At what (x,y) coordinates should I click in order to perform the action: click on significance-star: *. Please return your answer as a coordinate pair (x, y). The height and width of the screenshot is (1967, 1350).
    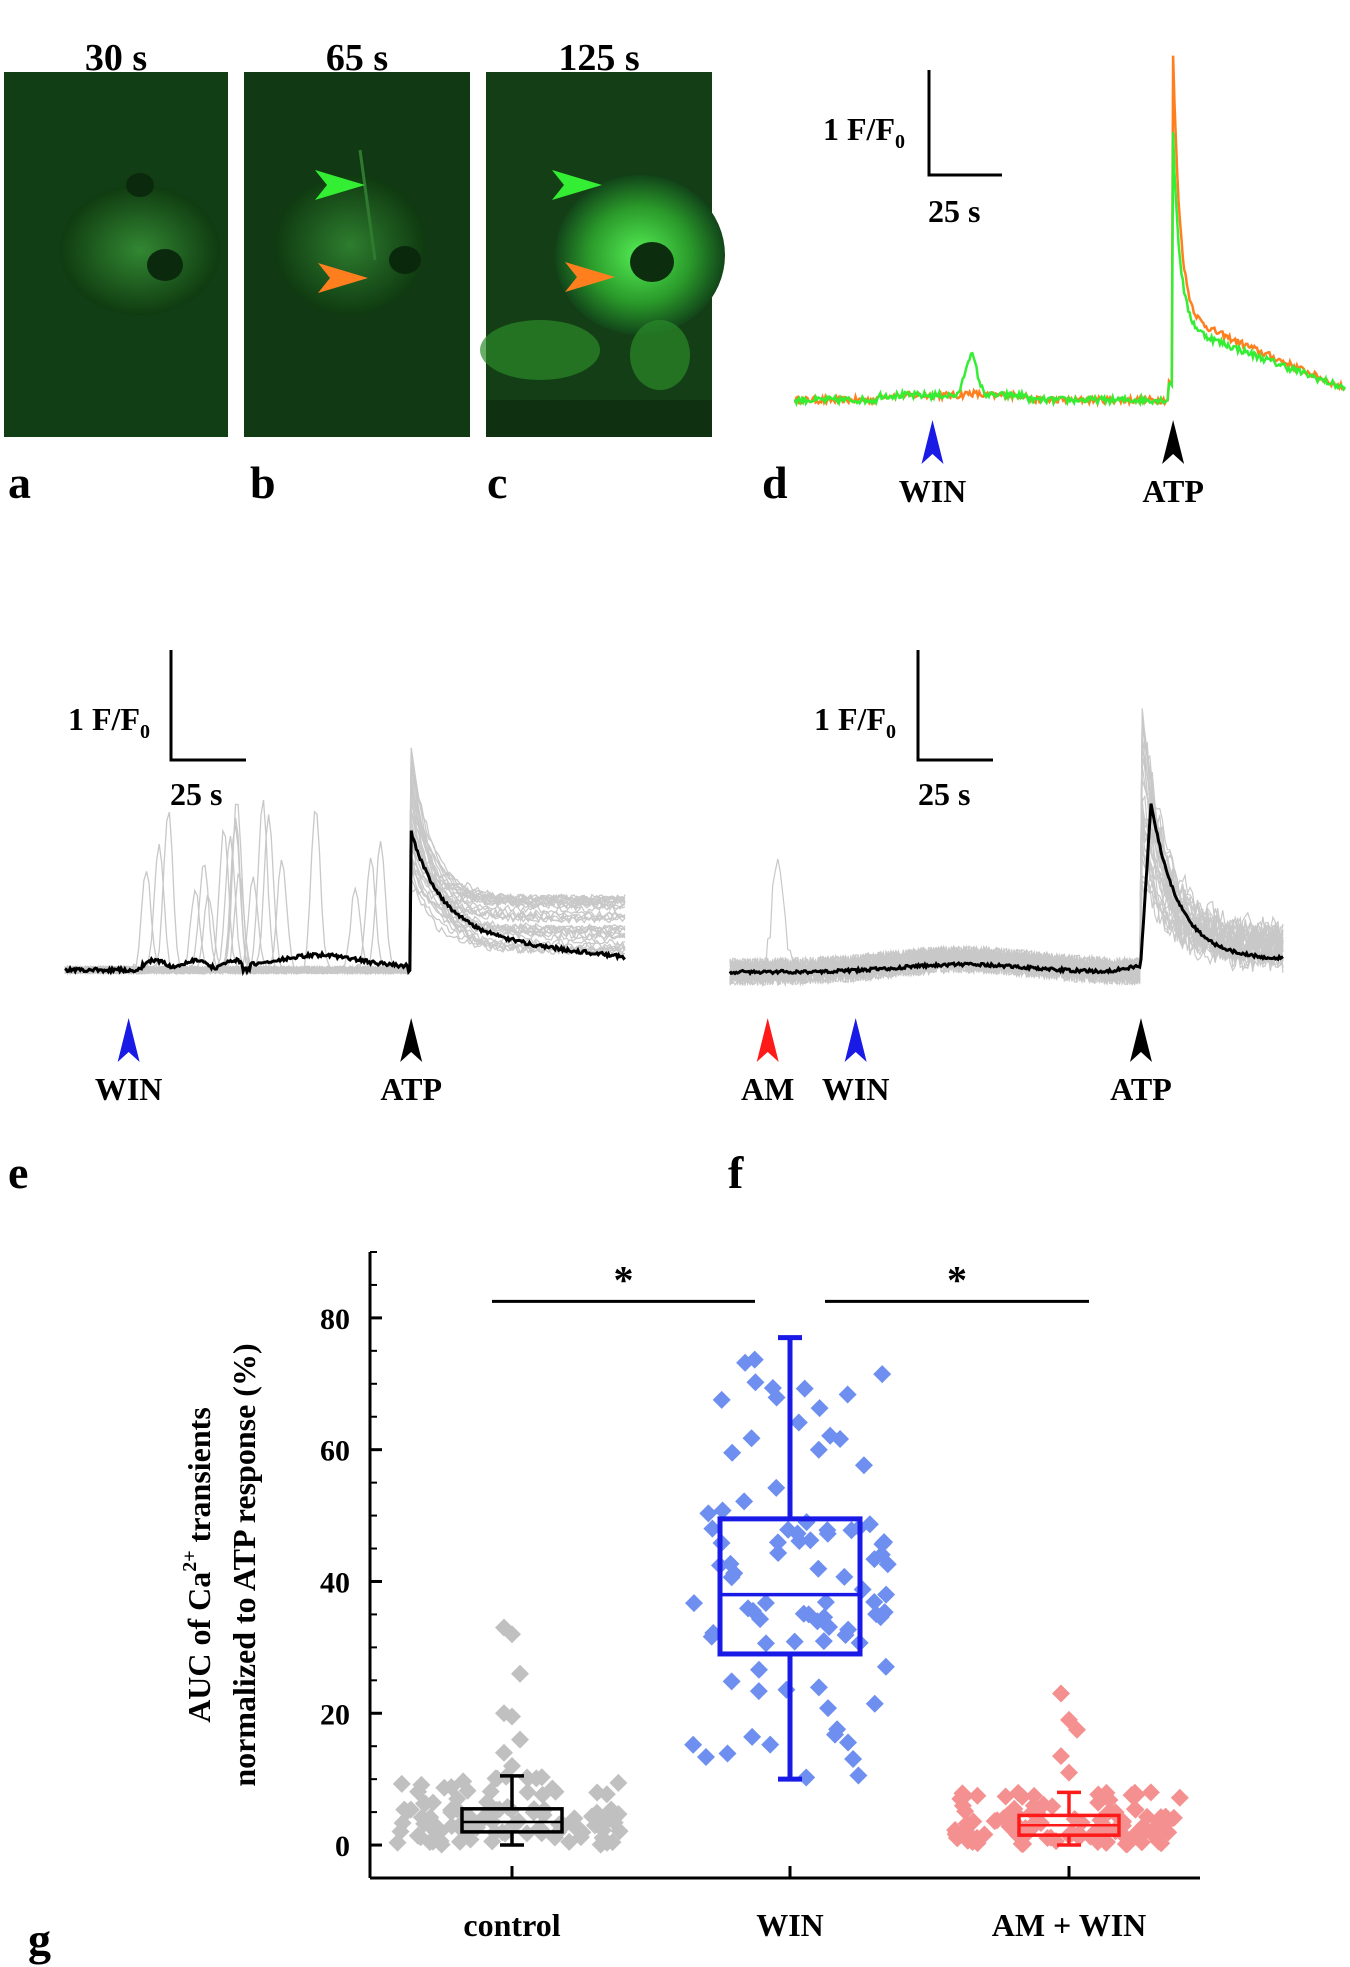
    Looking at the image, I should click on (624, 1279).